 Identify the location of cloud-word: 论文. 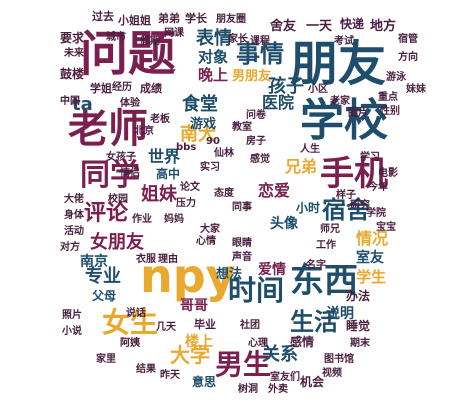
(190, 186).